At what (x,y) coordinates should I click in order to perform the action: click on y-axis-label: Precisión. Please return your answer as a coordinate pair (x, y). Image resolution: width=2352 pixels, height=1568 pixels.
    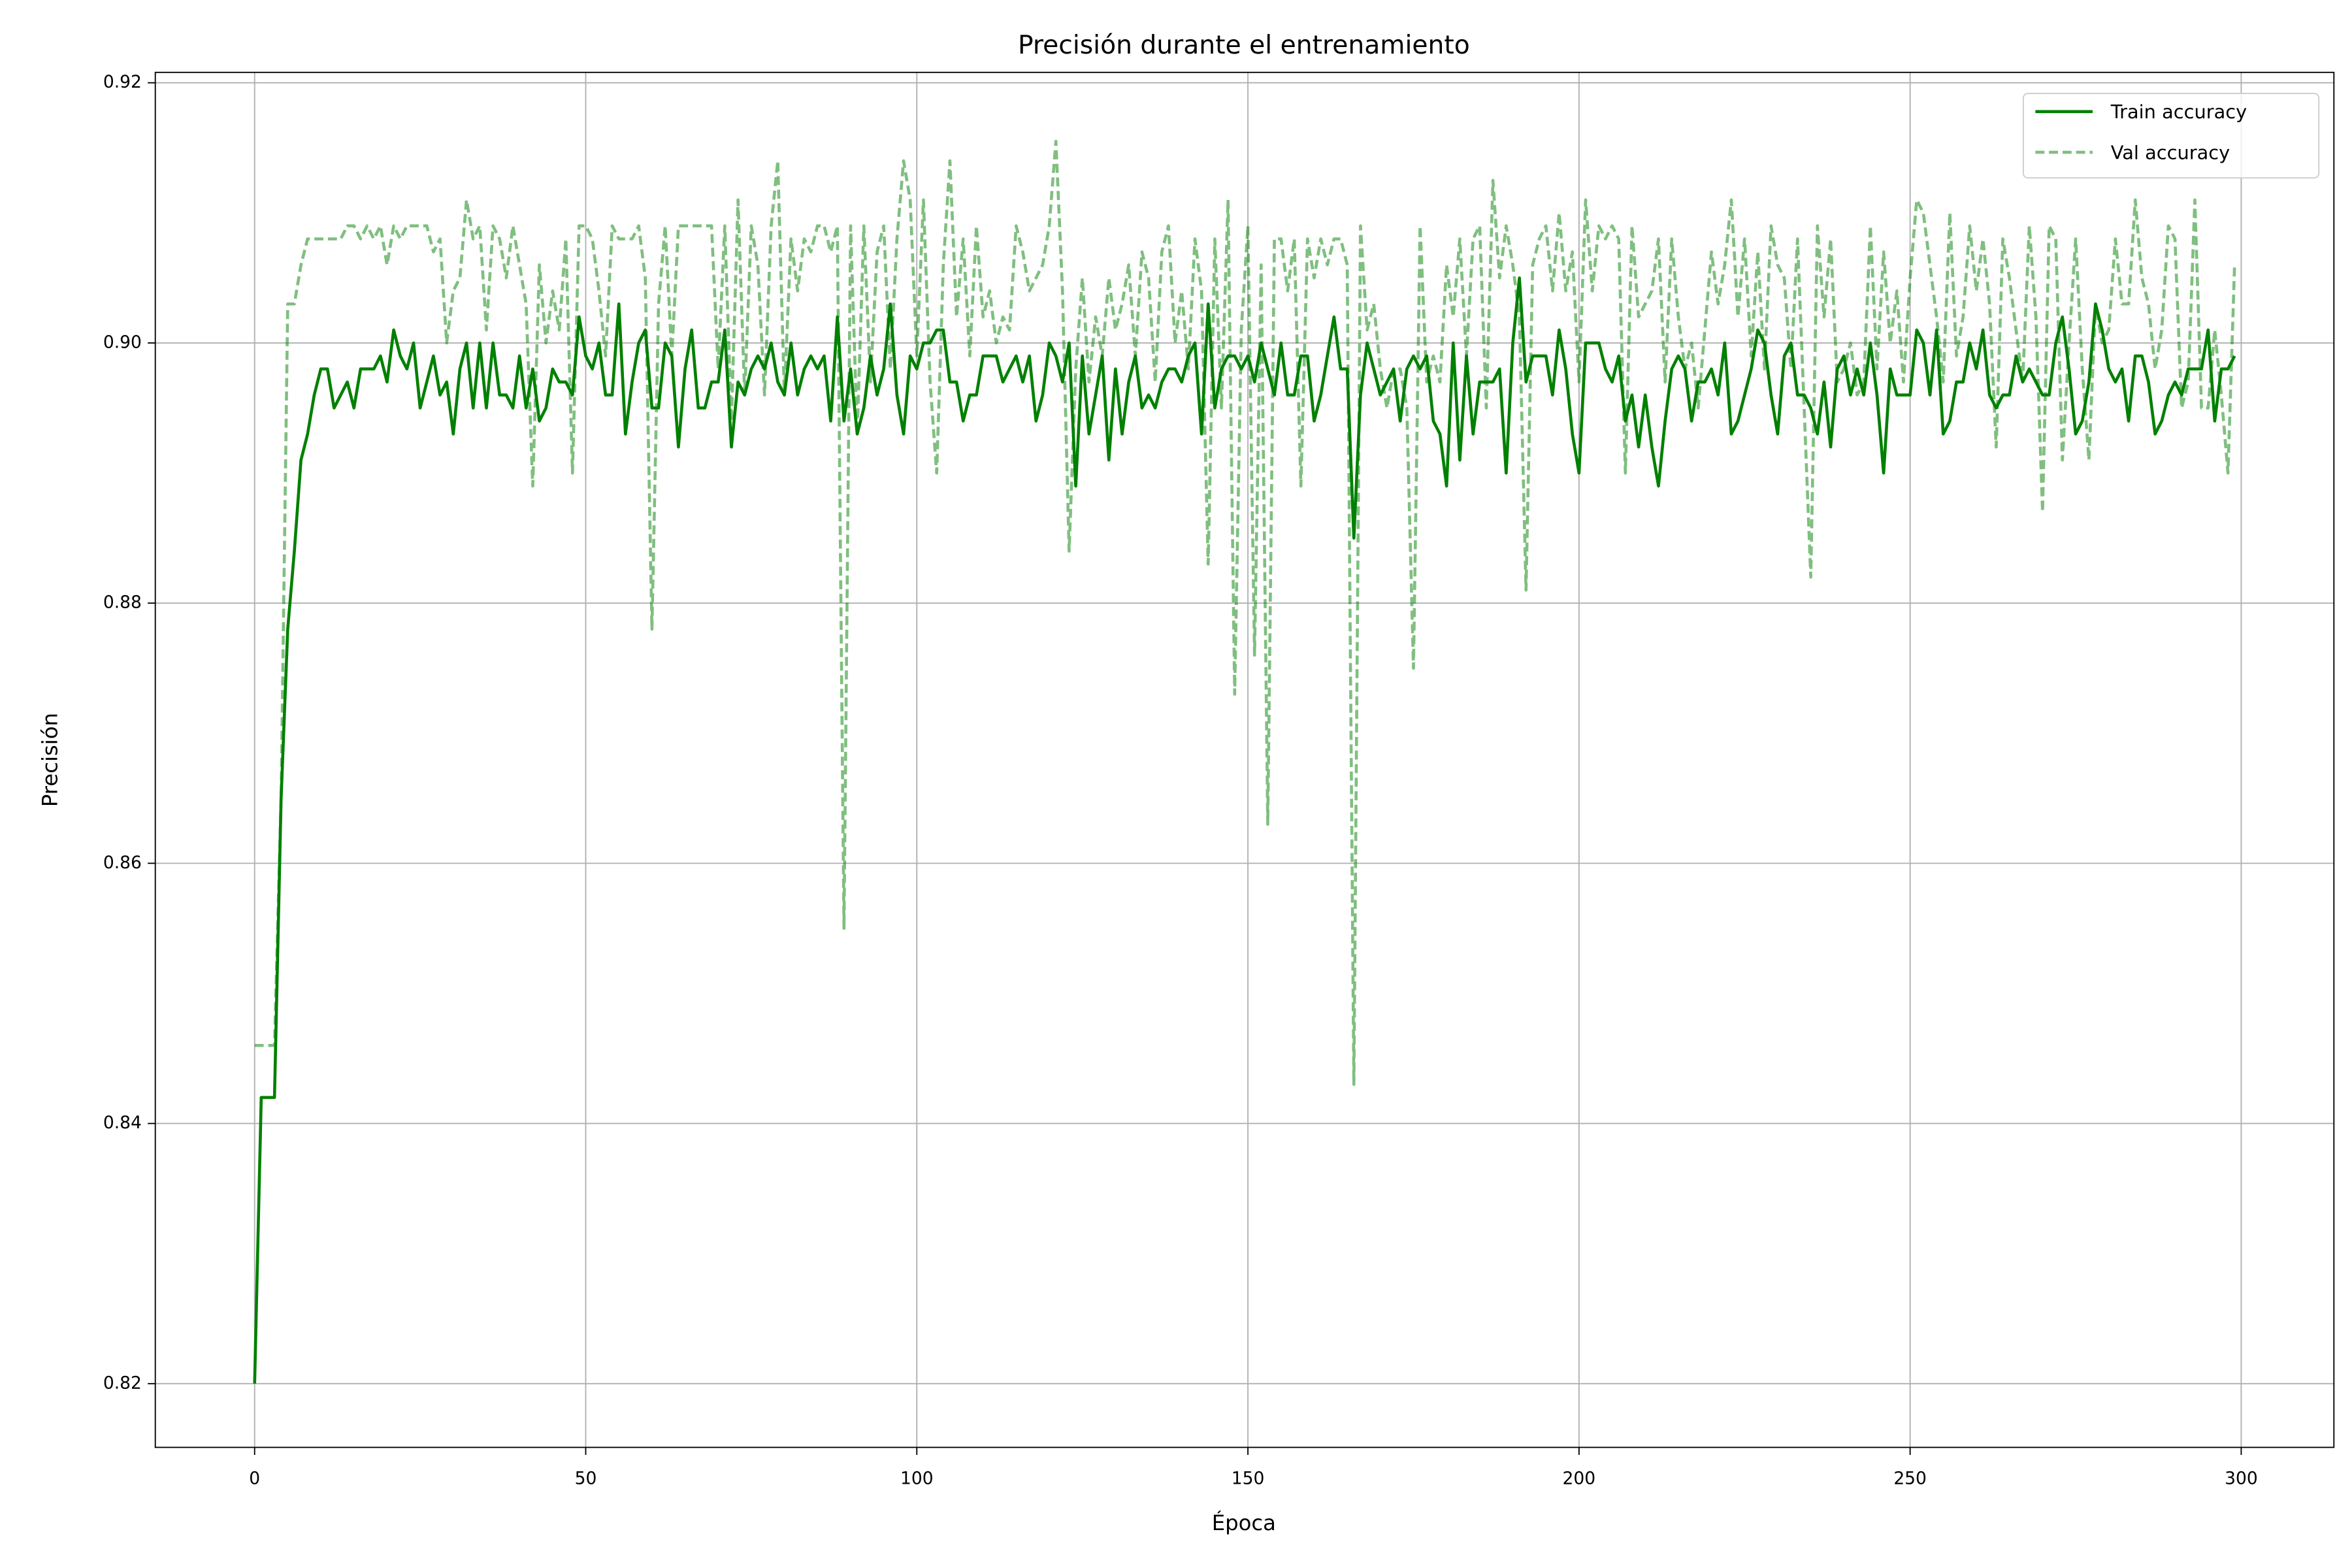
    Looking at the image, I should click on (49, 760).